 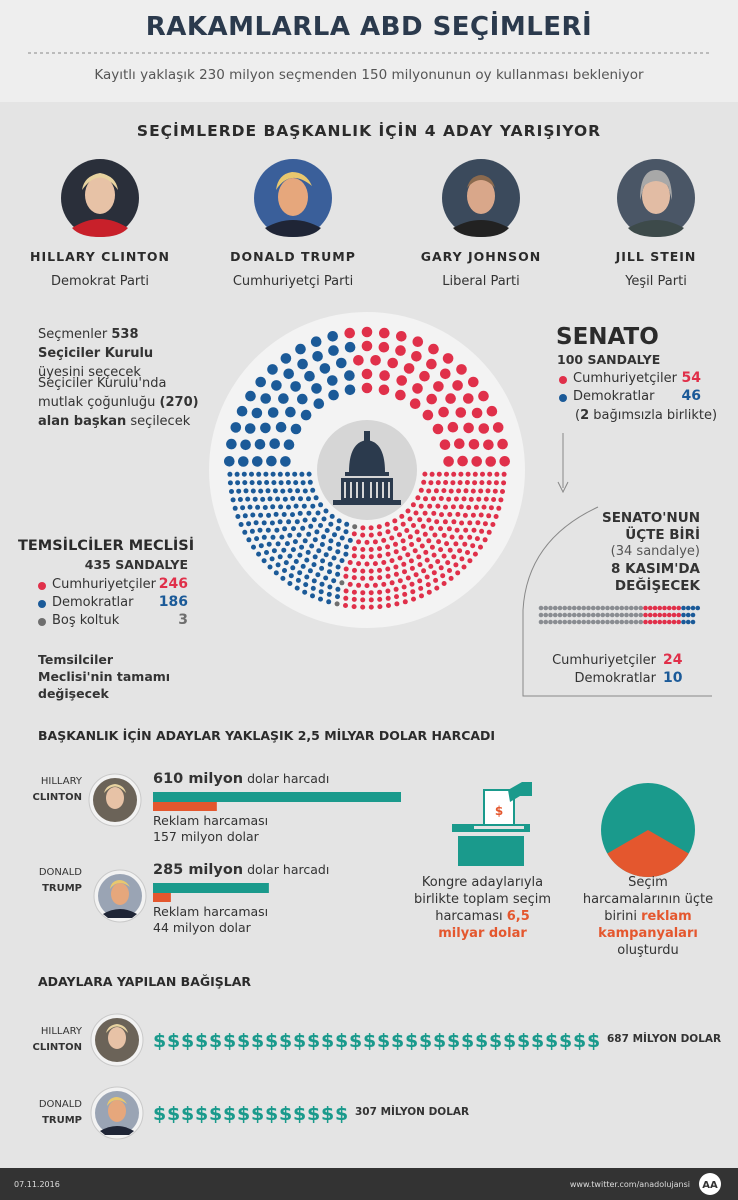 I want to click on header-band, so click(x=369, y=51).